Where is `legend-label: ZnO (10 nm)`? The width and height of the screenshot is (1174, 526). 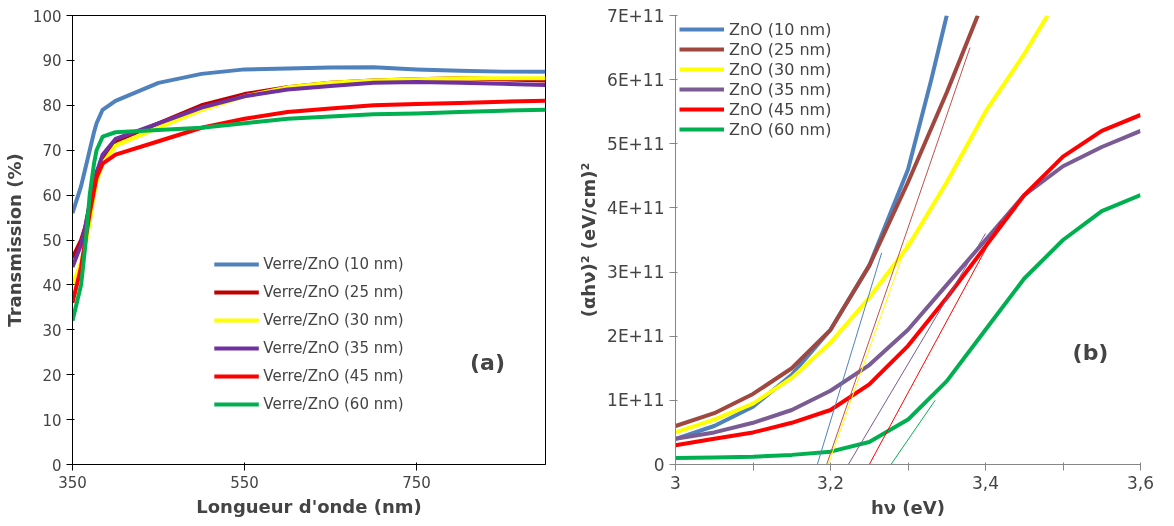
legend-label: ZnO (10 nm) is located at coordinates (780, 29).